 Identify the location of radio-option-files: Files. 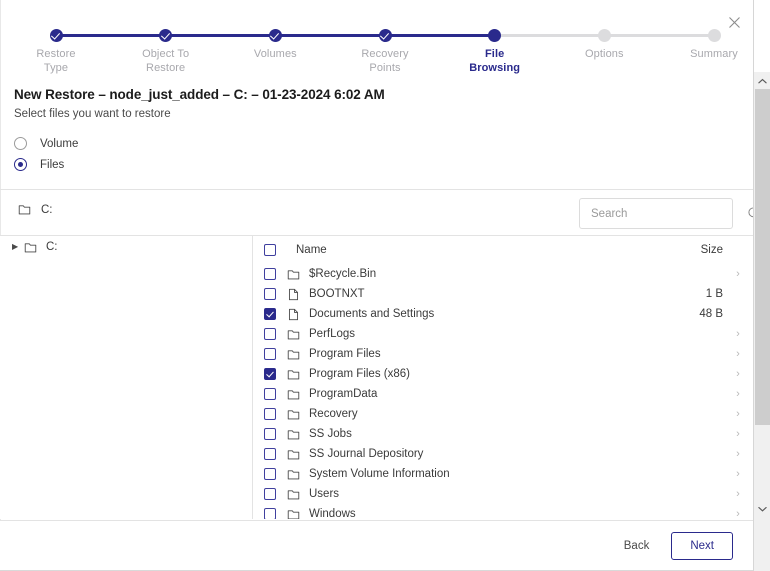
(39, 164).